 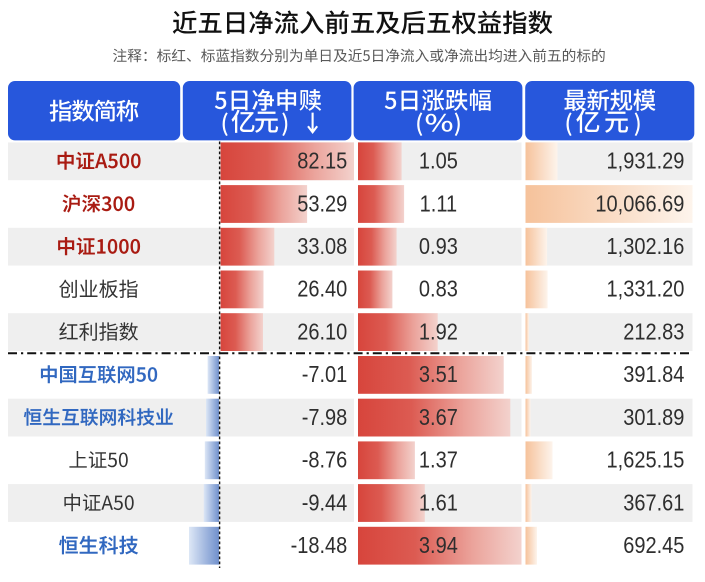 What do you see at coordinates (319, 545) in the screenshot?
I see `svg-text: -18.48` at bounding box center [319, 545].